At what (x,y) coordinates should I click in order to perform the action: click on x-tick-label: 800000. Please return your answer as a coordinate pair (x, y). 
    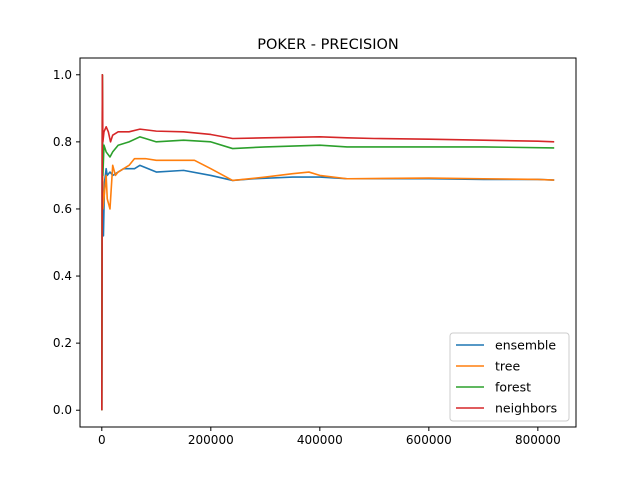
    Looking at the image, I should click on (538, 440).